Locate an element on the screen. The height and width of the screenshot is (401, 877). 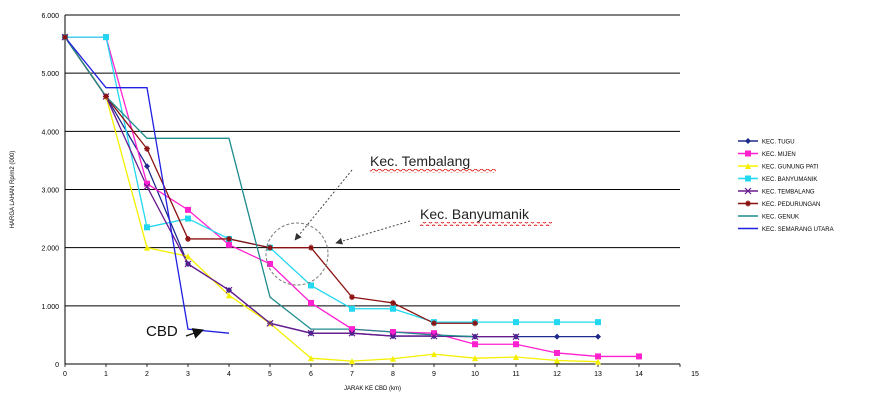
x-tick-label: 7 is located at coordinates (352, 374).